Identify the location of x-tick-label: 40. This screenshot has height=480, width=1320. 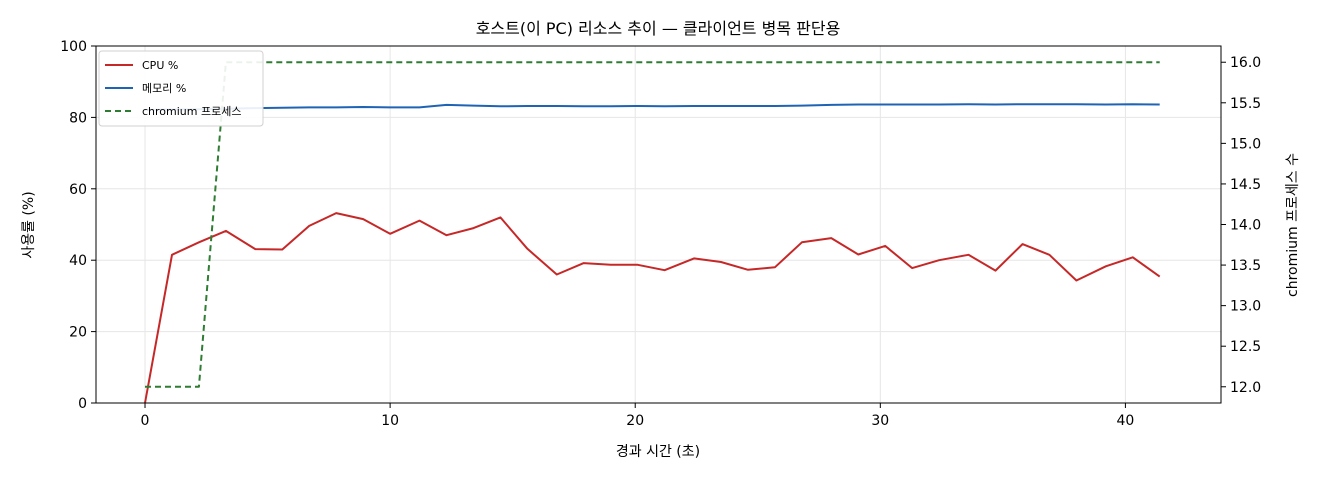
(1125, 421).